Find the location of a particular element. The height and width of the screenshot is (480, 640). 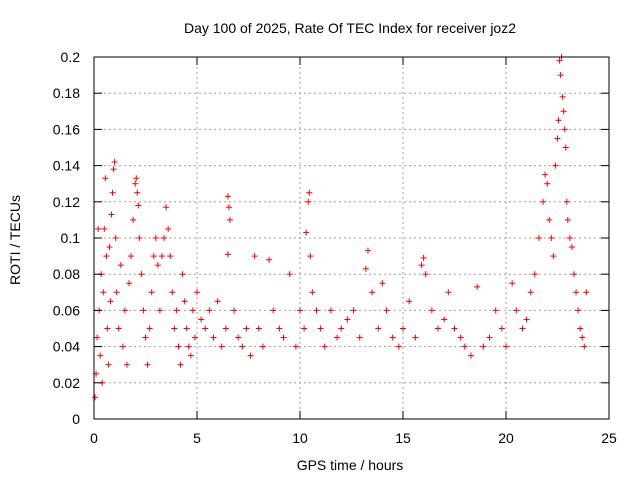

y-tick-label: 0.12 is located at coordinates (66, 202).